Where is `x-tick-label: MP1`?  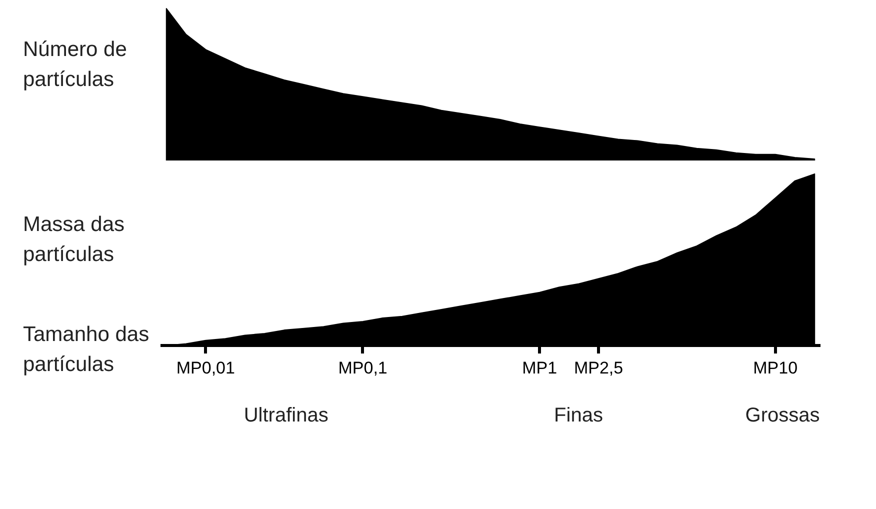
x-tick-label: MP1 is located at coordinates (540, 368).